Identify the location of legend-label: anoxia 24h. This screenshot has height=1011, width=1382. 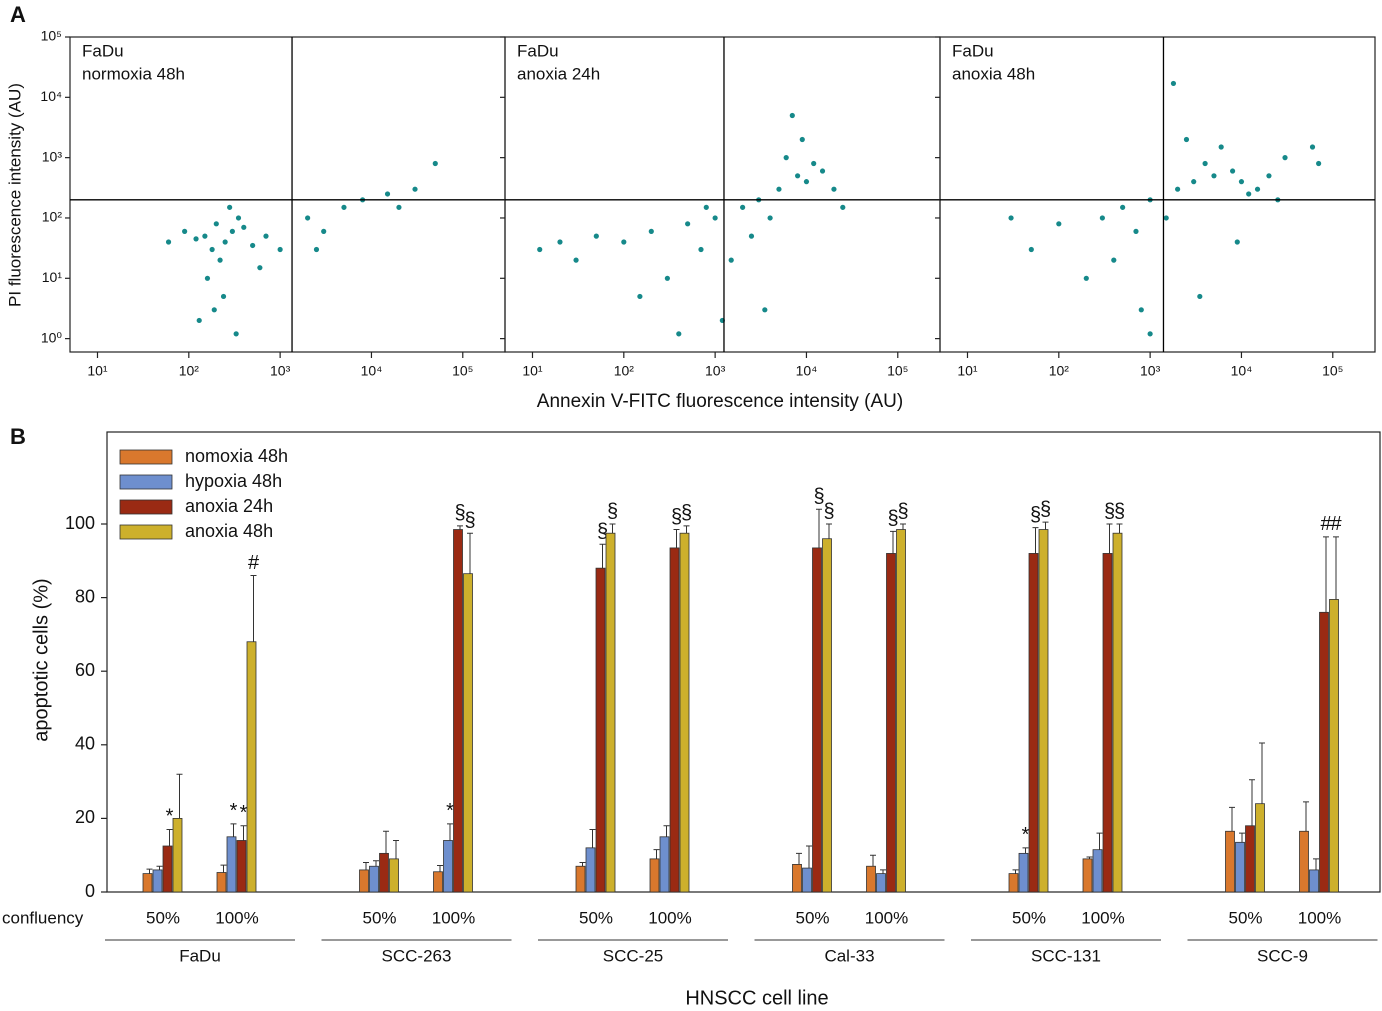
(229, 506).